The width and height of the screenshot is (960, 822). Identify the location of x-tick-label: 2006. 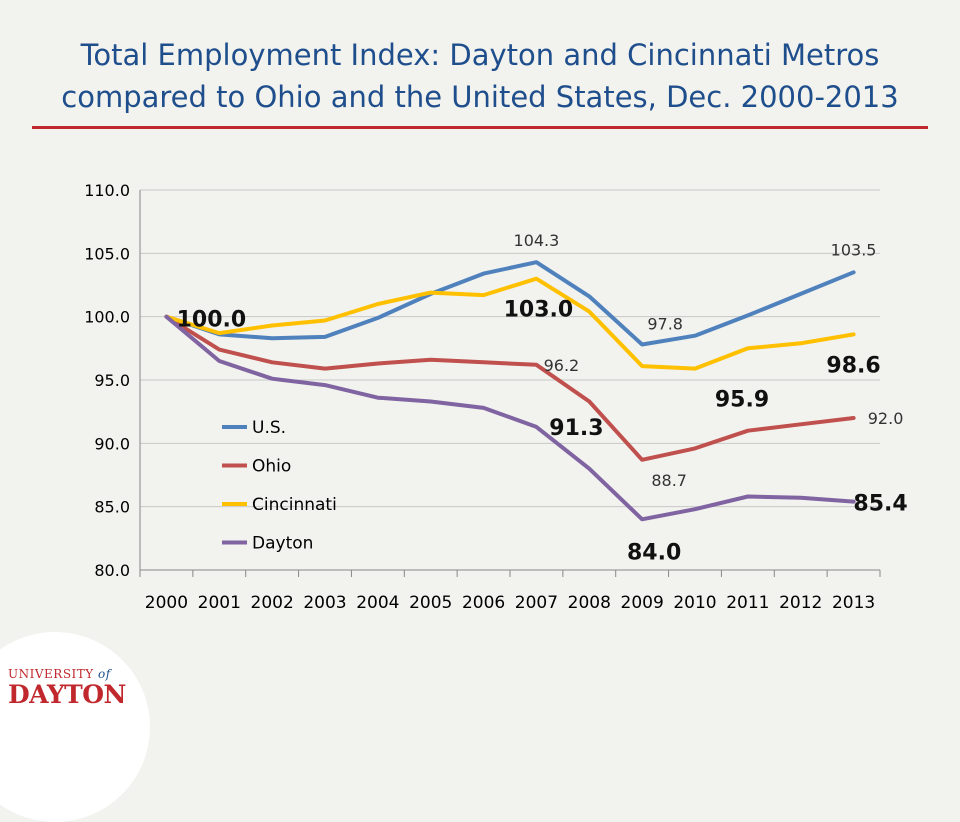
(483, 603).